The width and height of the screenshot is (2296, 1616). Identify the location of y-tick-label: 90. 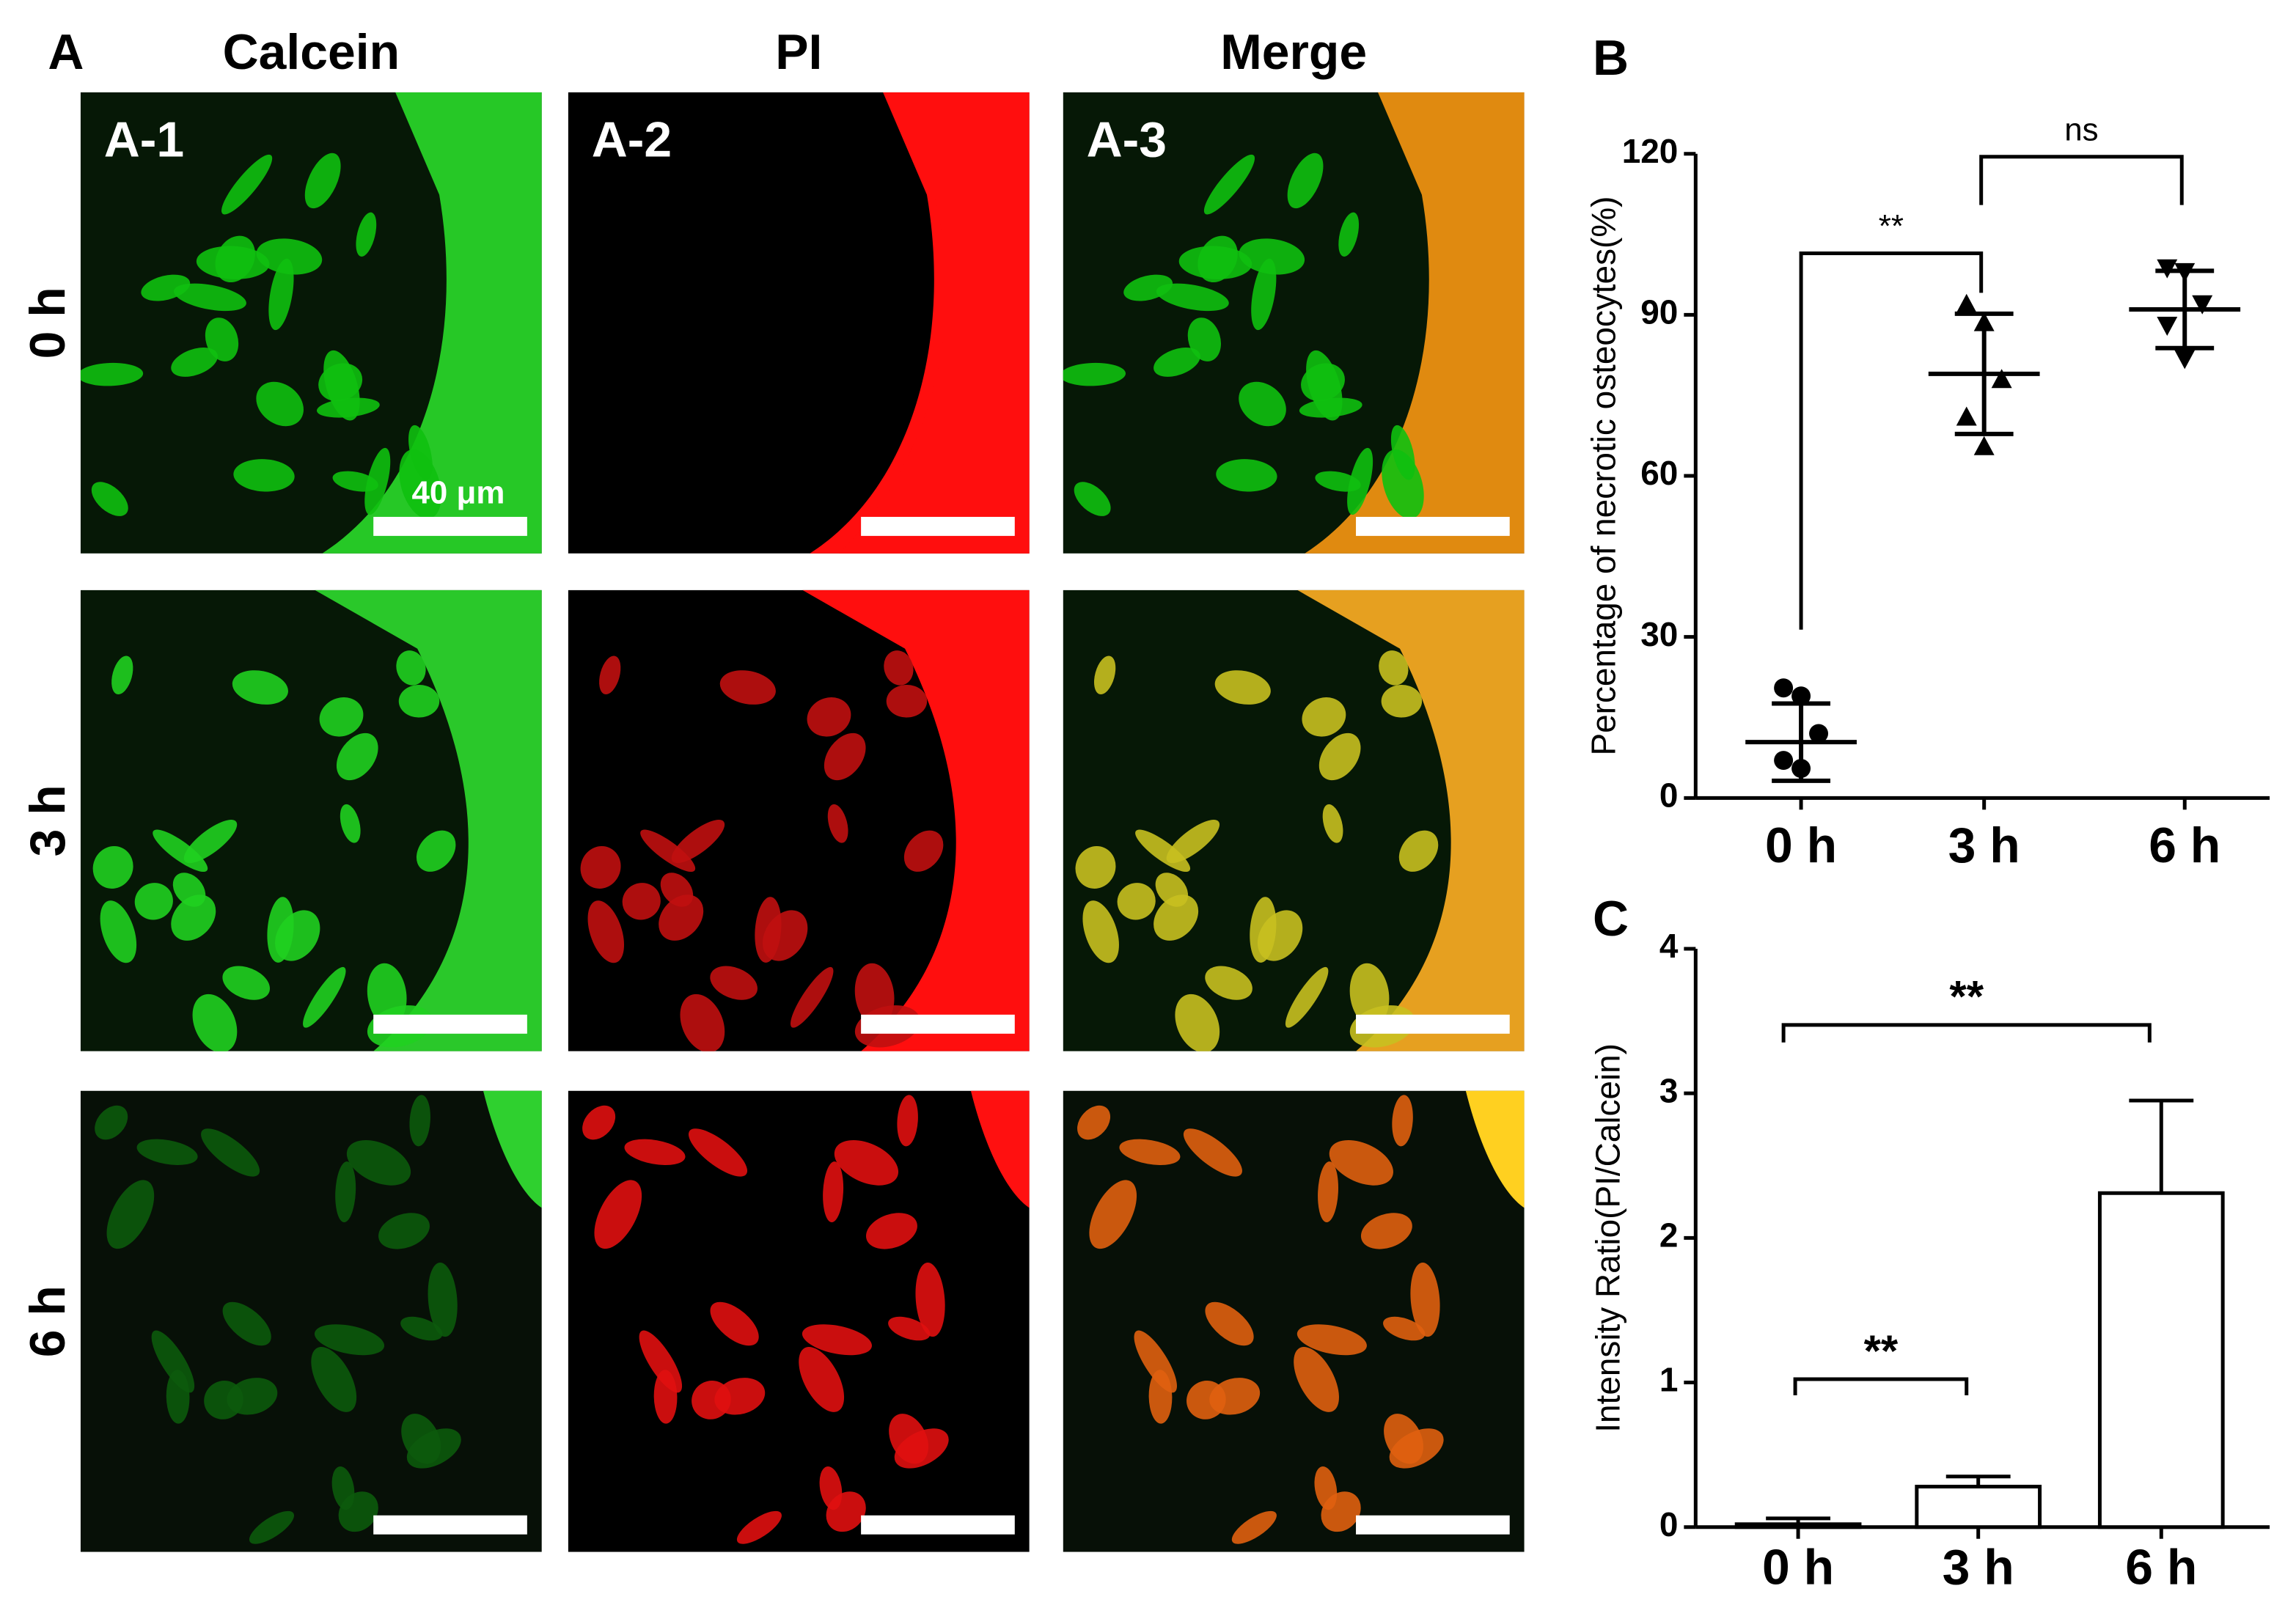
(1659, 312).